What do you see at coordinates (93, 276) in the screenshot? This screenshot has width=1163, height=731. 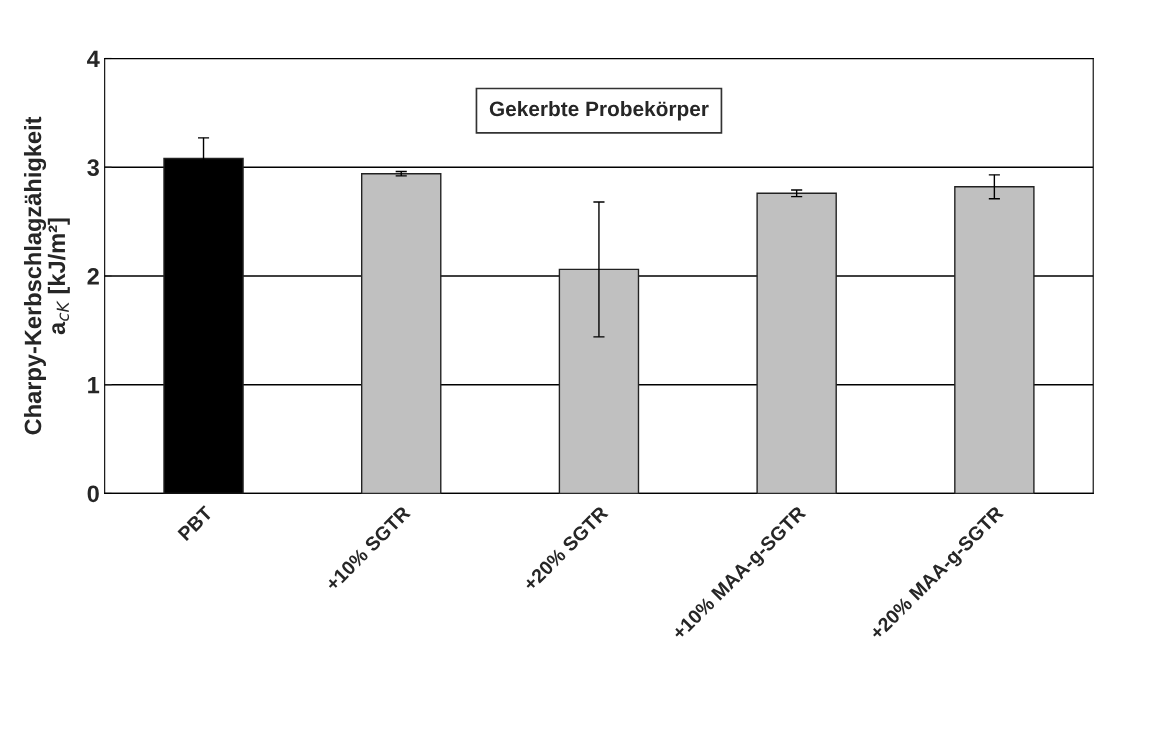 I see `y-tick-label: 2` at bounding box center [93, 276].